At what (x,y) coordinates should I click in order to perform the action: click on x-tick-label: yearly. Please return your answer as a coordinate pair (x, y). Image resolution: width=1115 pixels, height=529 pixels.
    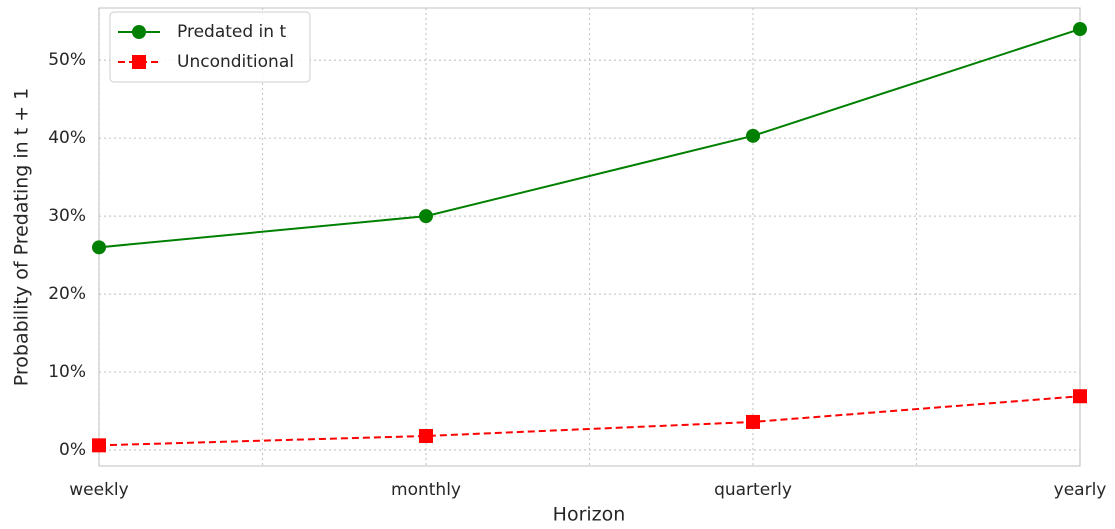
    Looking at the image, I should click on (1080, 490).